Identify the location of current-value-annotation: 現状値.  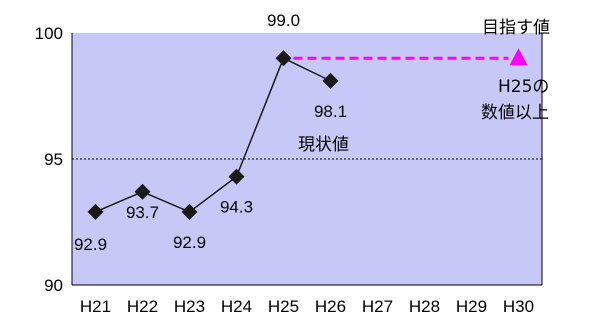
(323, 145).